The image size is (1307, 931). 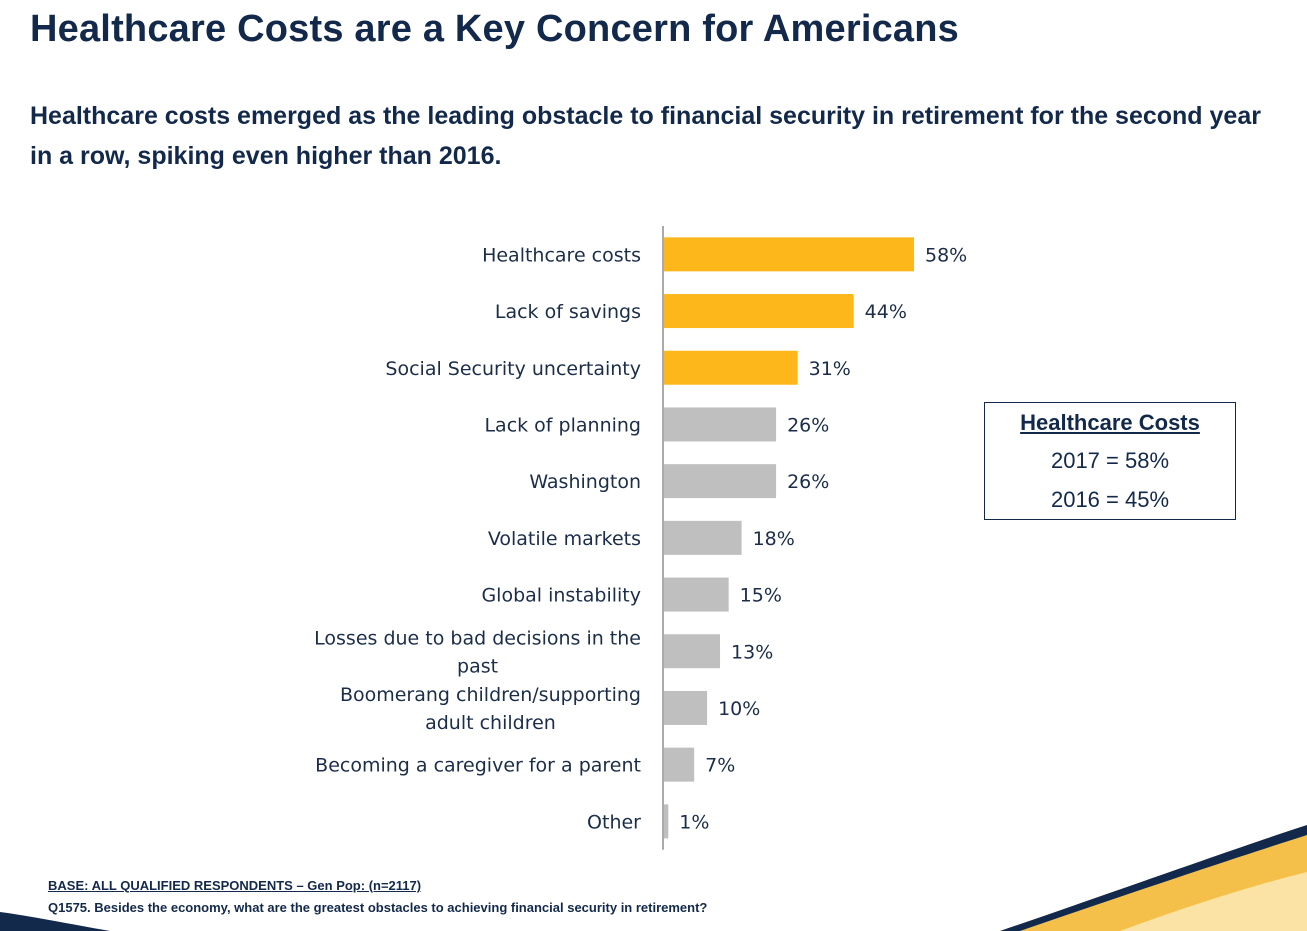 What do you see at coordinates (562, 425) in the screenshot?
I see `category-label: Lack of planning` at bounding box center [562, 425].